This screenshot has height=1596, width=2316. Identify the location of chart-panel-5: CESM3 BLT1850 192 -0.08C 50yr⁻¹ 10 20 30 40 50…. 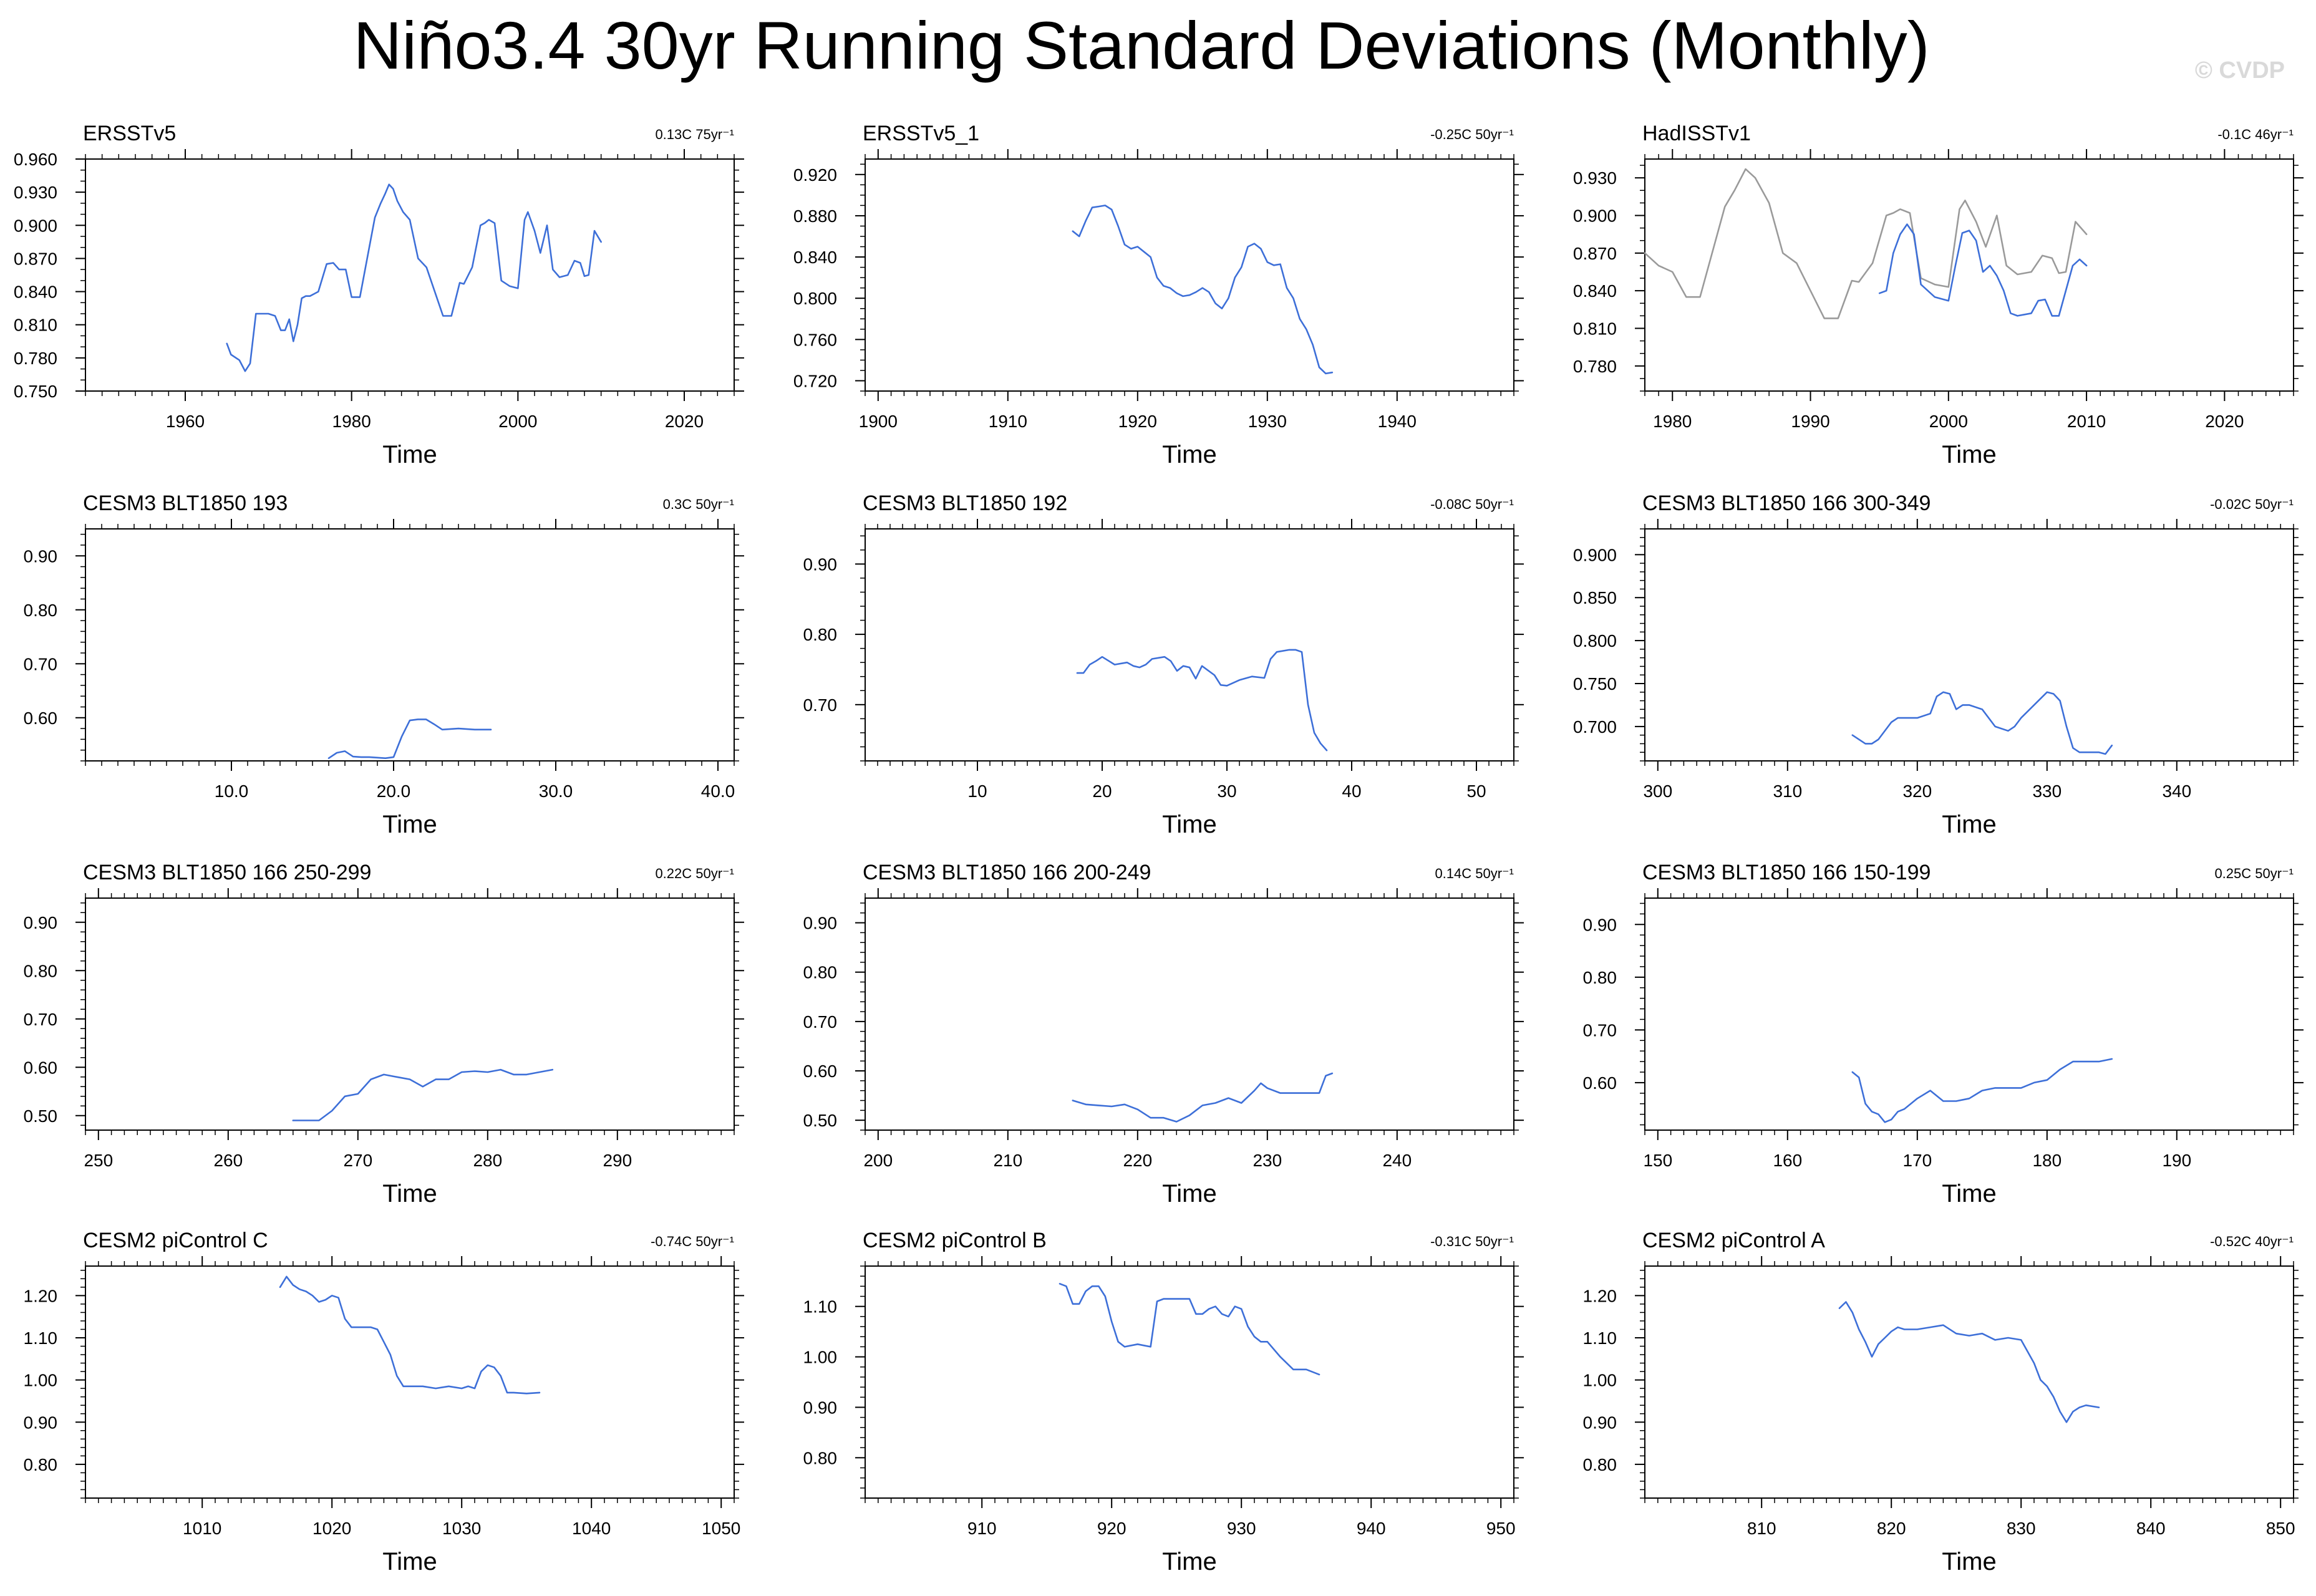
(1163, 664).